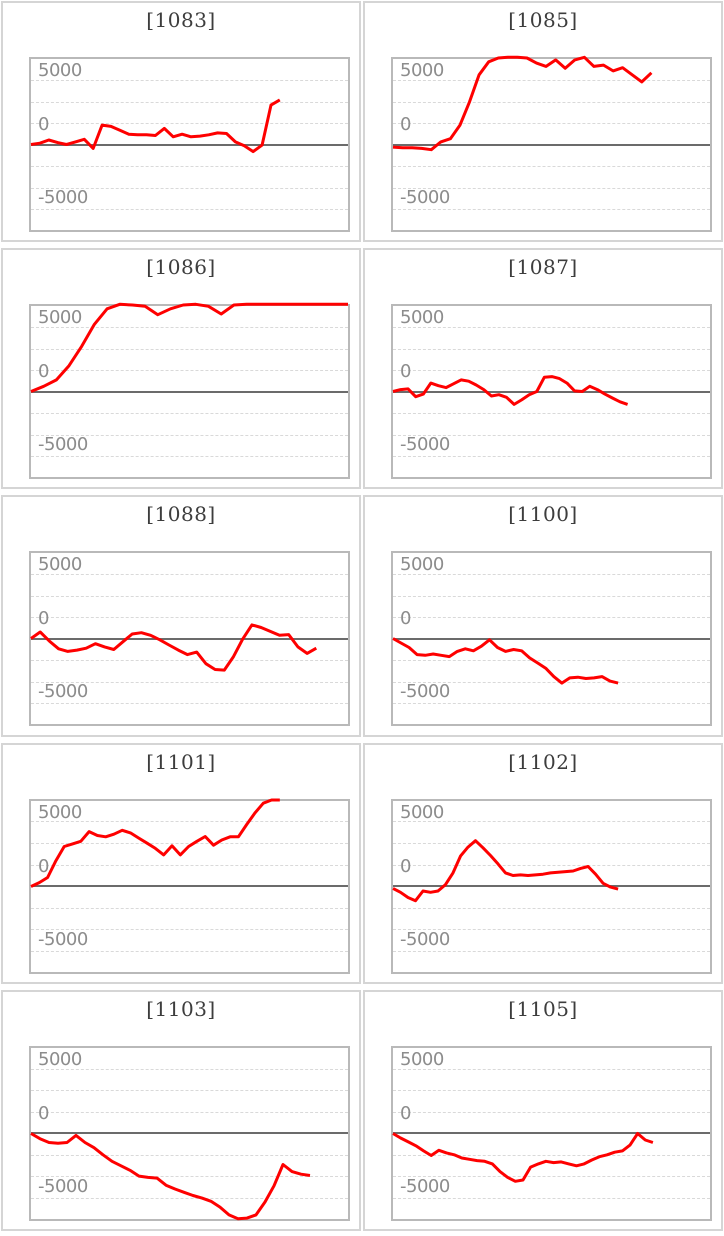 This screenshot has width=724, height=1236. I want to click on chart-title: [1085], so click(543, 20).